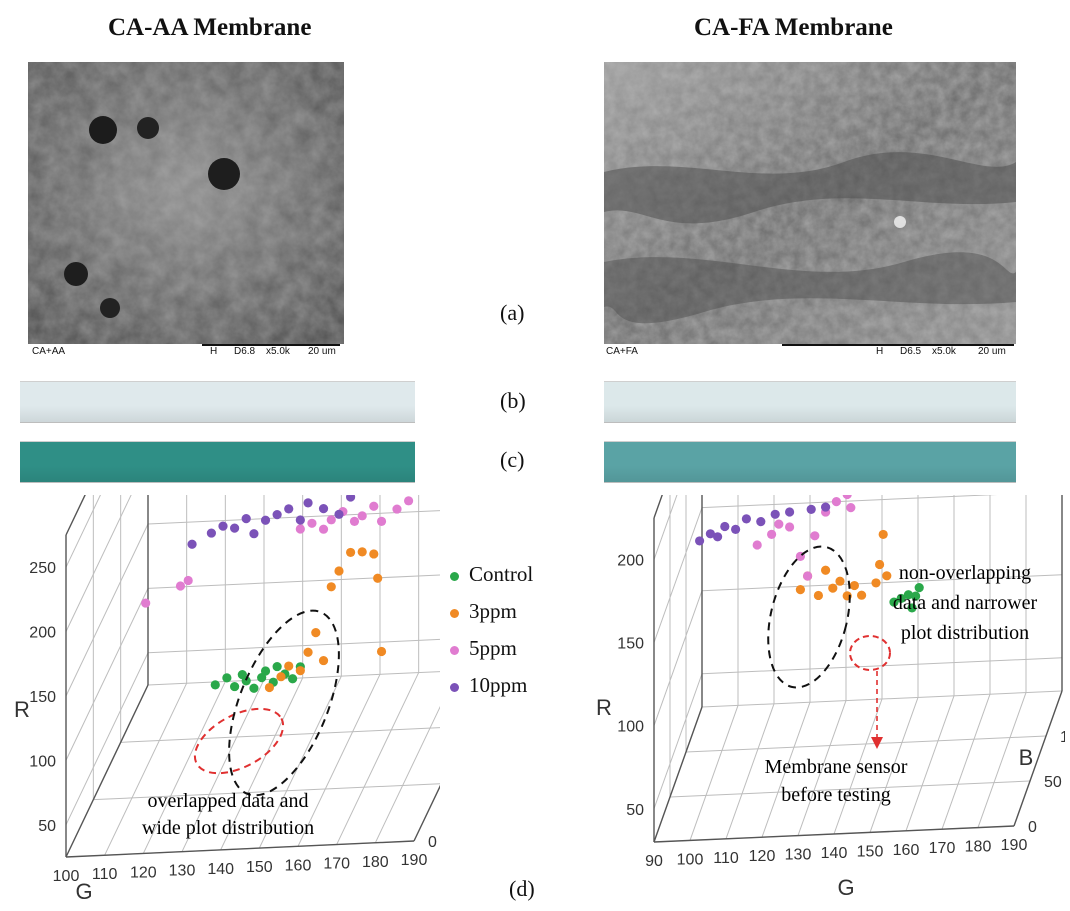 The height and width of the screenshot is (911, 1070). Describe the element at coordinates (810, 402) in the screenshot. I see `membrane-strip-b-right` at that location.